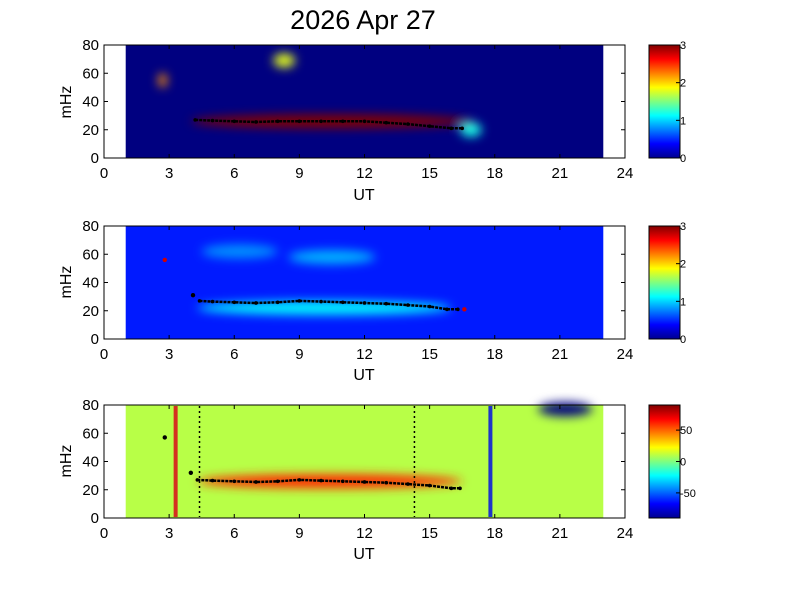 Image resolution: width=801 pixels, height=605 pixels. I want to click on panel-3-colorbar-ticks: 50 0 -50, so click(686, 462).